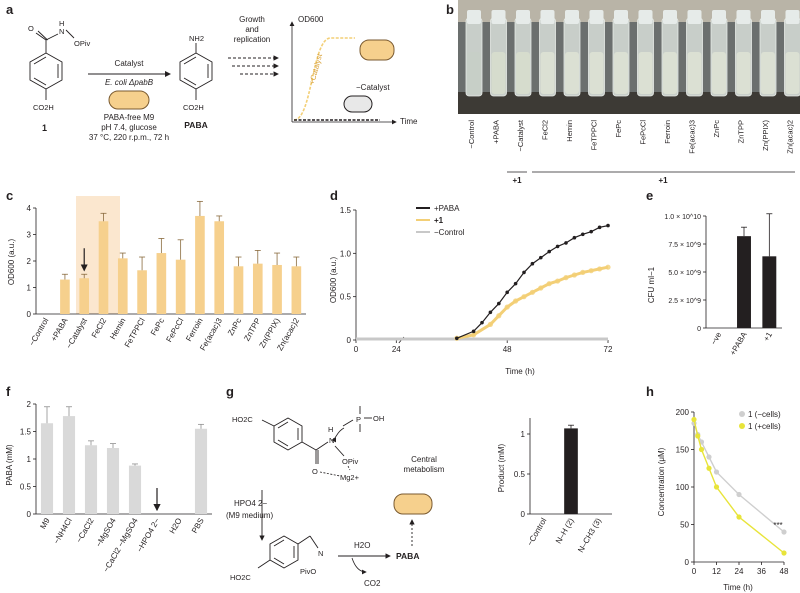  I want to click on series-fit-line, so click(532, 282).